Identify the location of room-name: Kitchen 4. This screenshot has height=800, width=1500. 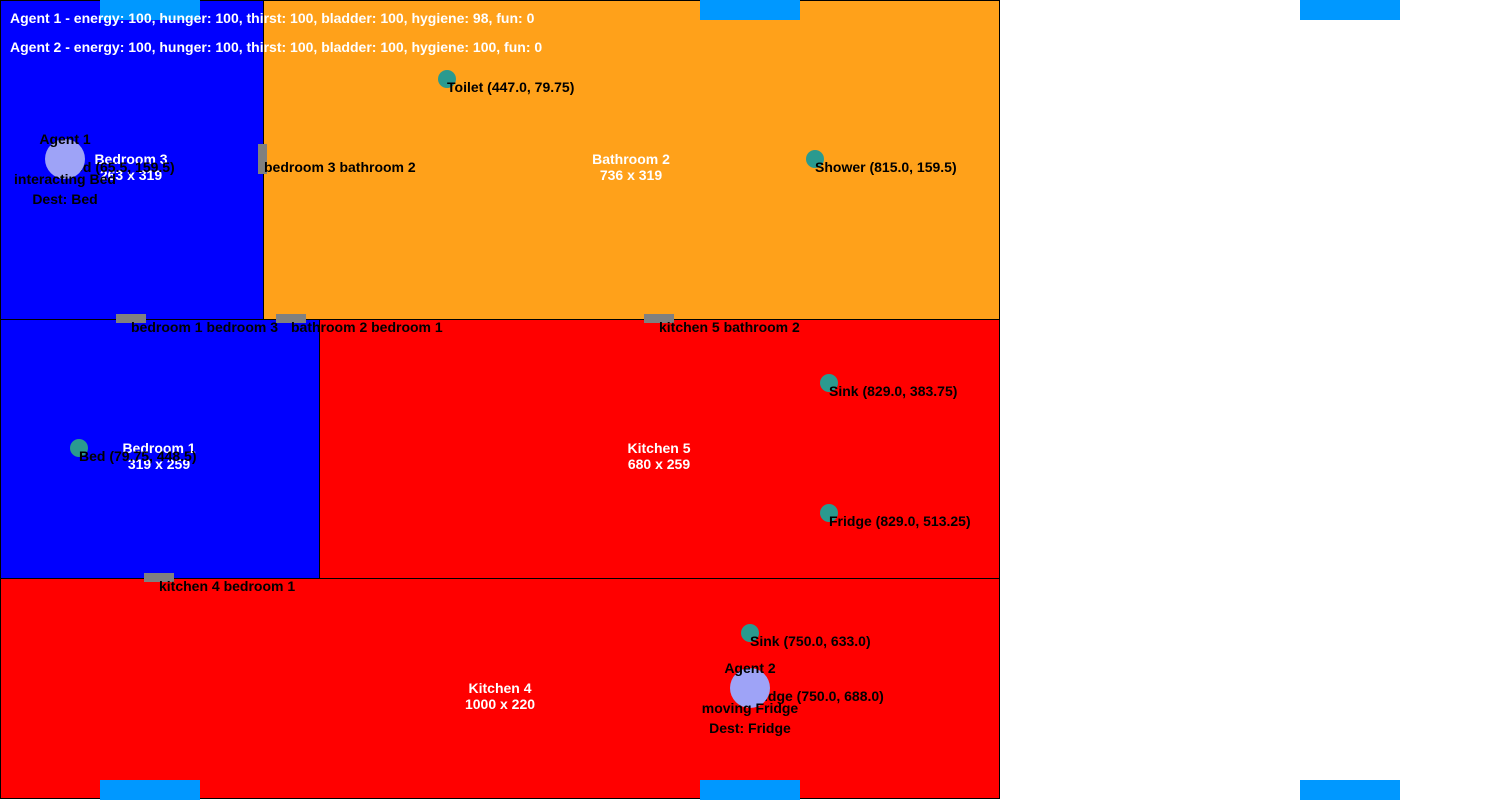
(500, 688).